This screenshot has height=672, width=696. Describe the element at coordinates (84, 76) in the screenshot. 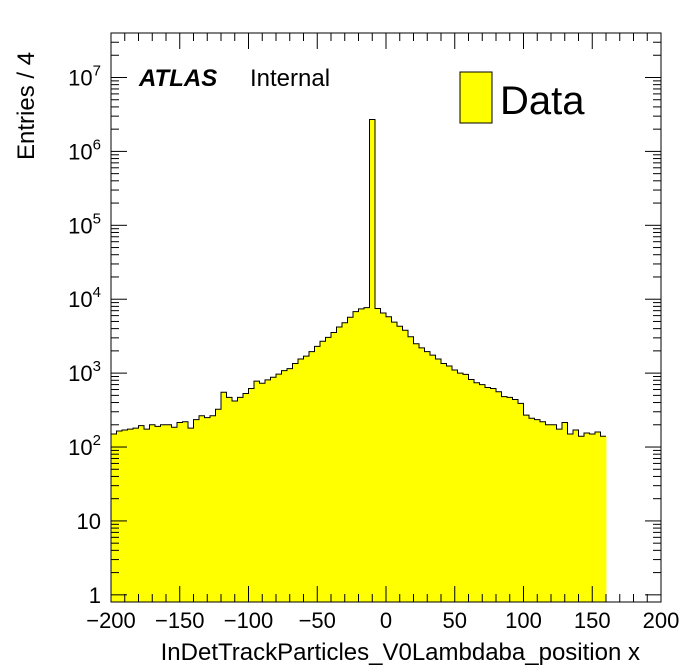

I see `y-tick-label: 10⁷` at that location.